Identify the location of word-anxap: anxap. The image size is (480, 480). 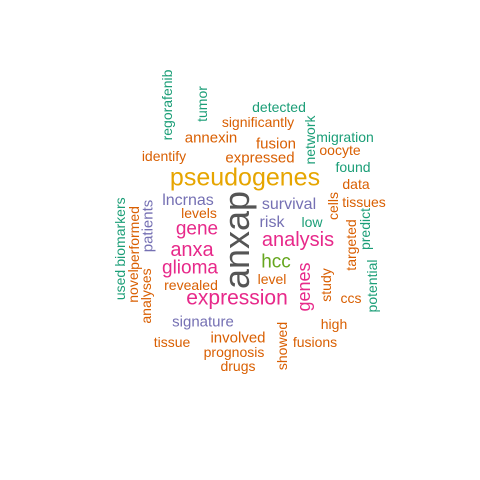
(236, 240).